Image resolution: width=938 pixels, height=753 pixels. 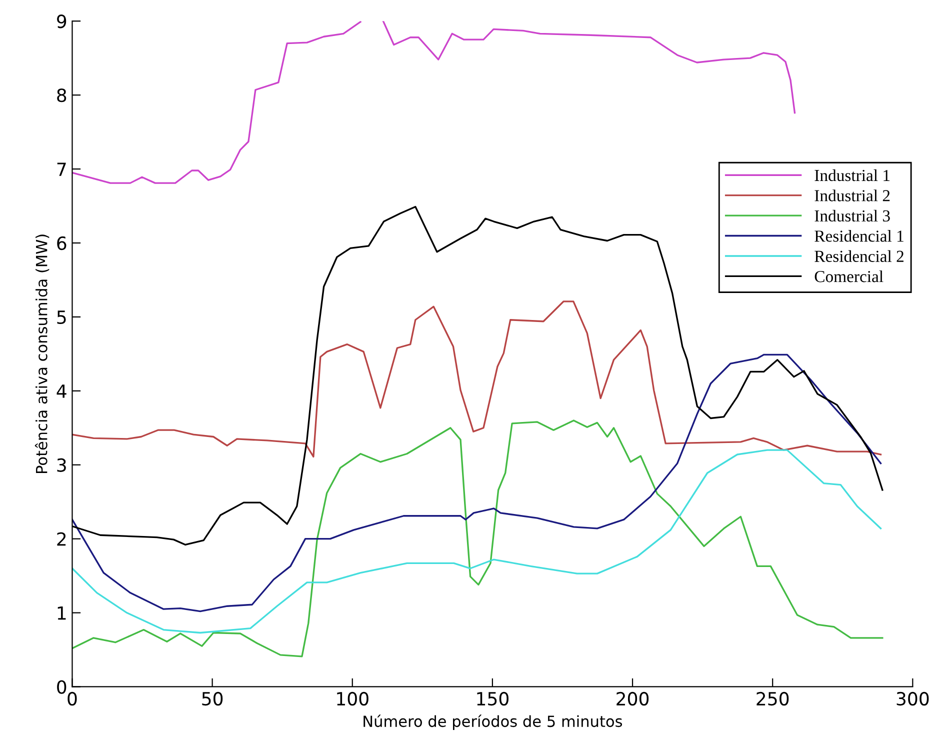 I want to click on y-tick-label: 2, so click(x=61, y=539).